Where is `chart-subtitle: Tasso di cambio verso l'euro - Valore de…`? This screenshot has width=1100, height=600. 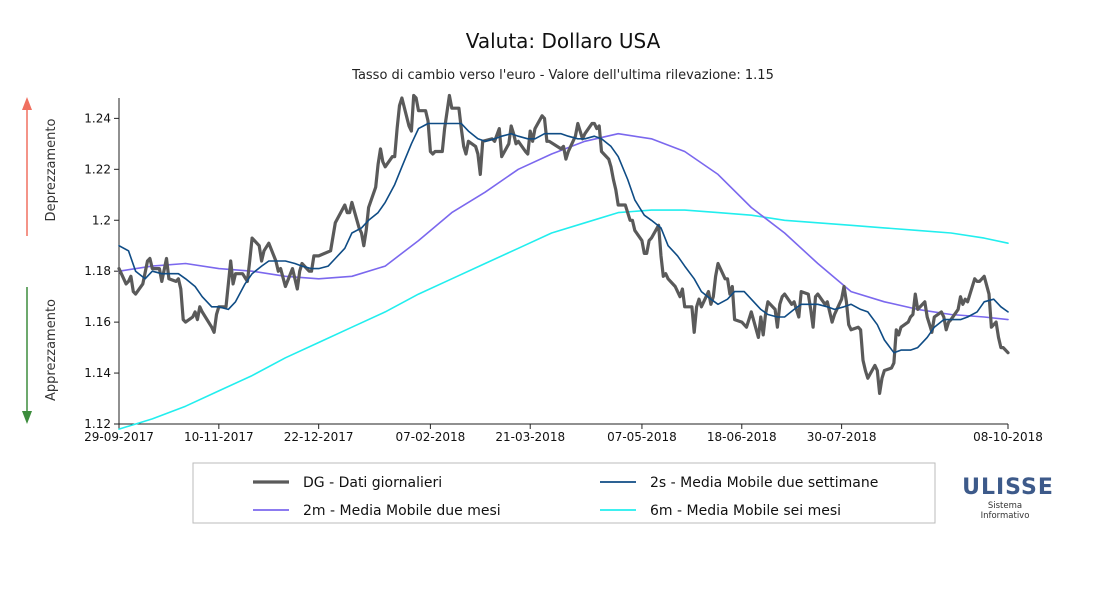
chart-subtitle: Tasso di cambio verso l'euro - Valore de… is located at coordinates (562, 75).